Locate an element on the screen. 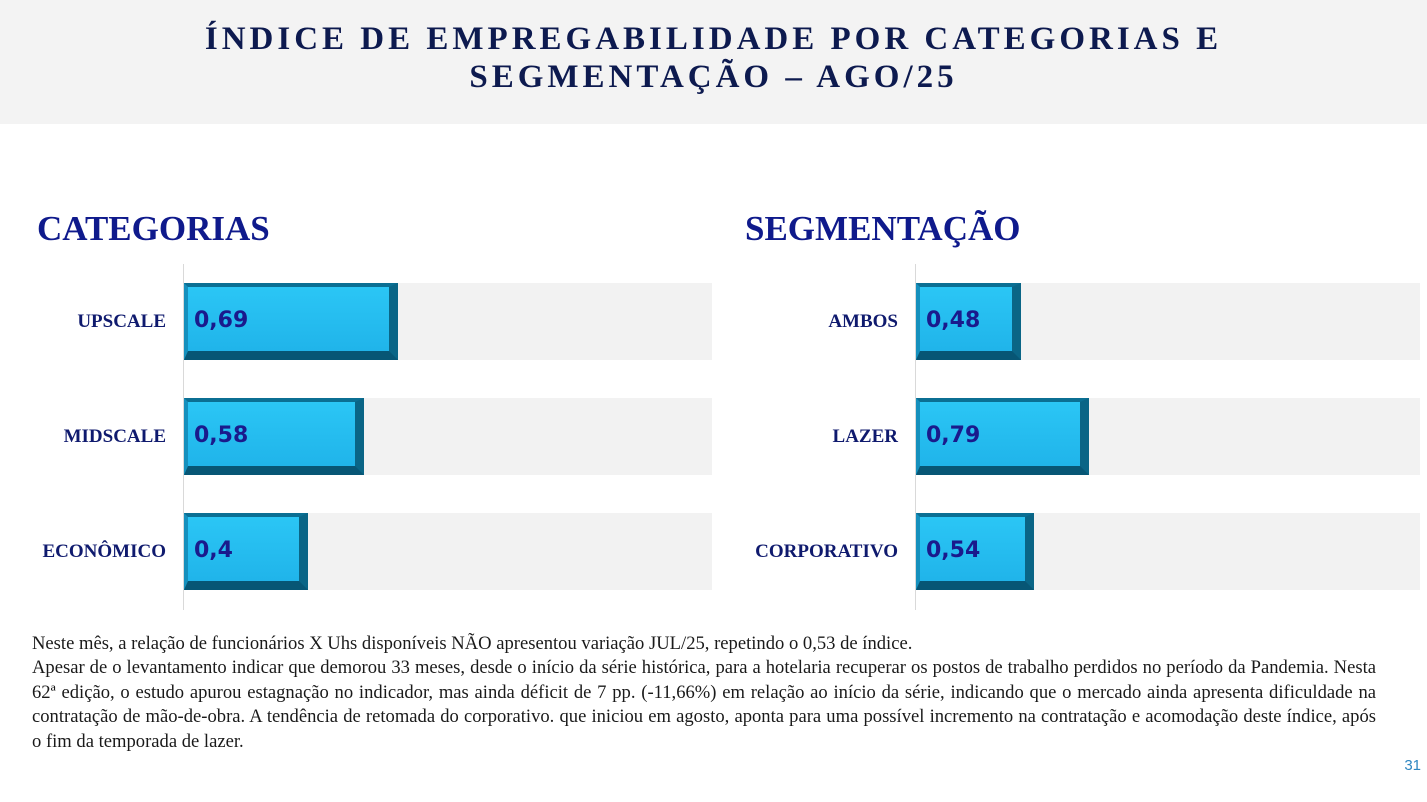 The image size is (1427, 802). bar-value-label: 0,54 is located at coordinates (953, 550).